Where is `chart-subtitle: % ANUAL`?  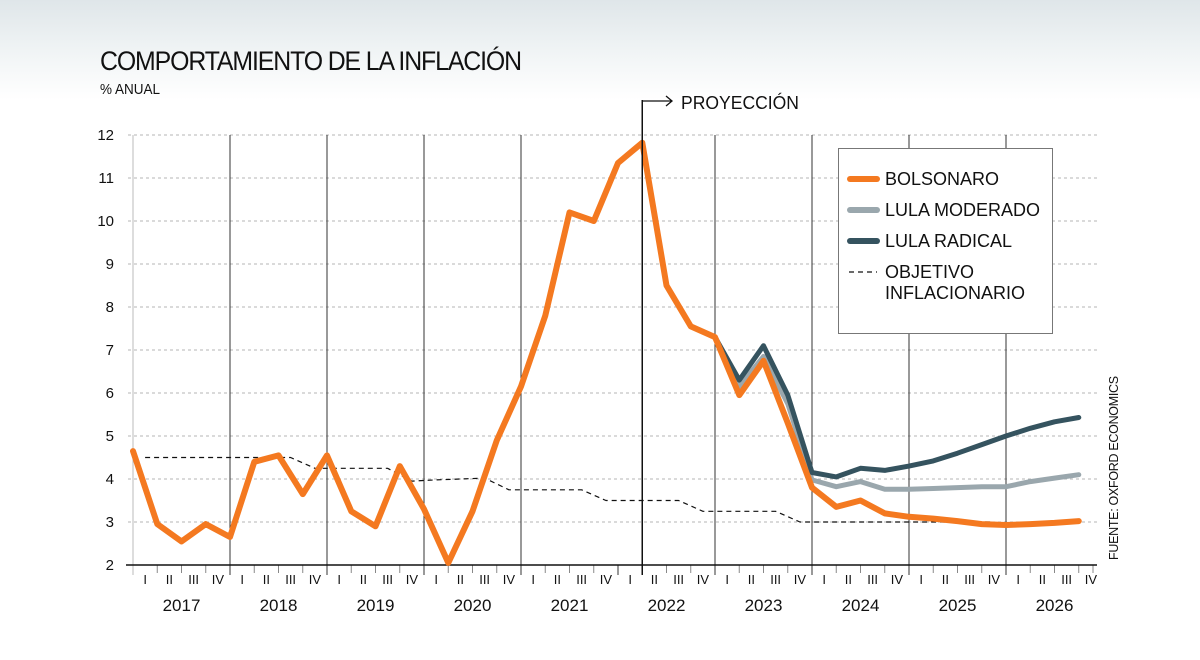 chart-subtitle: % ANUAL is located at coordinates (130, 89).